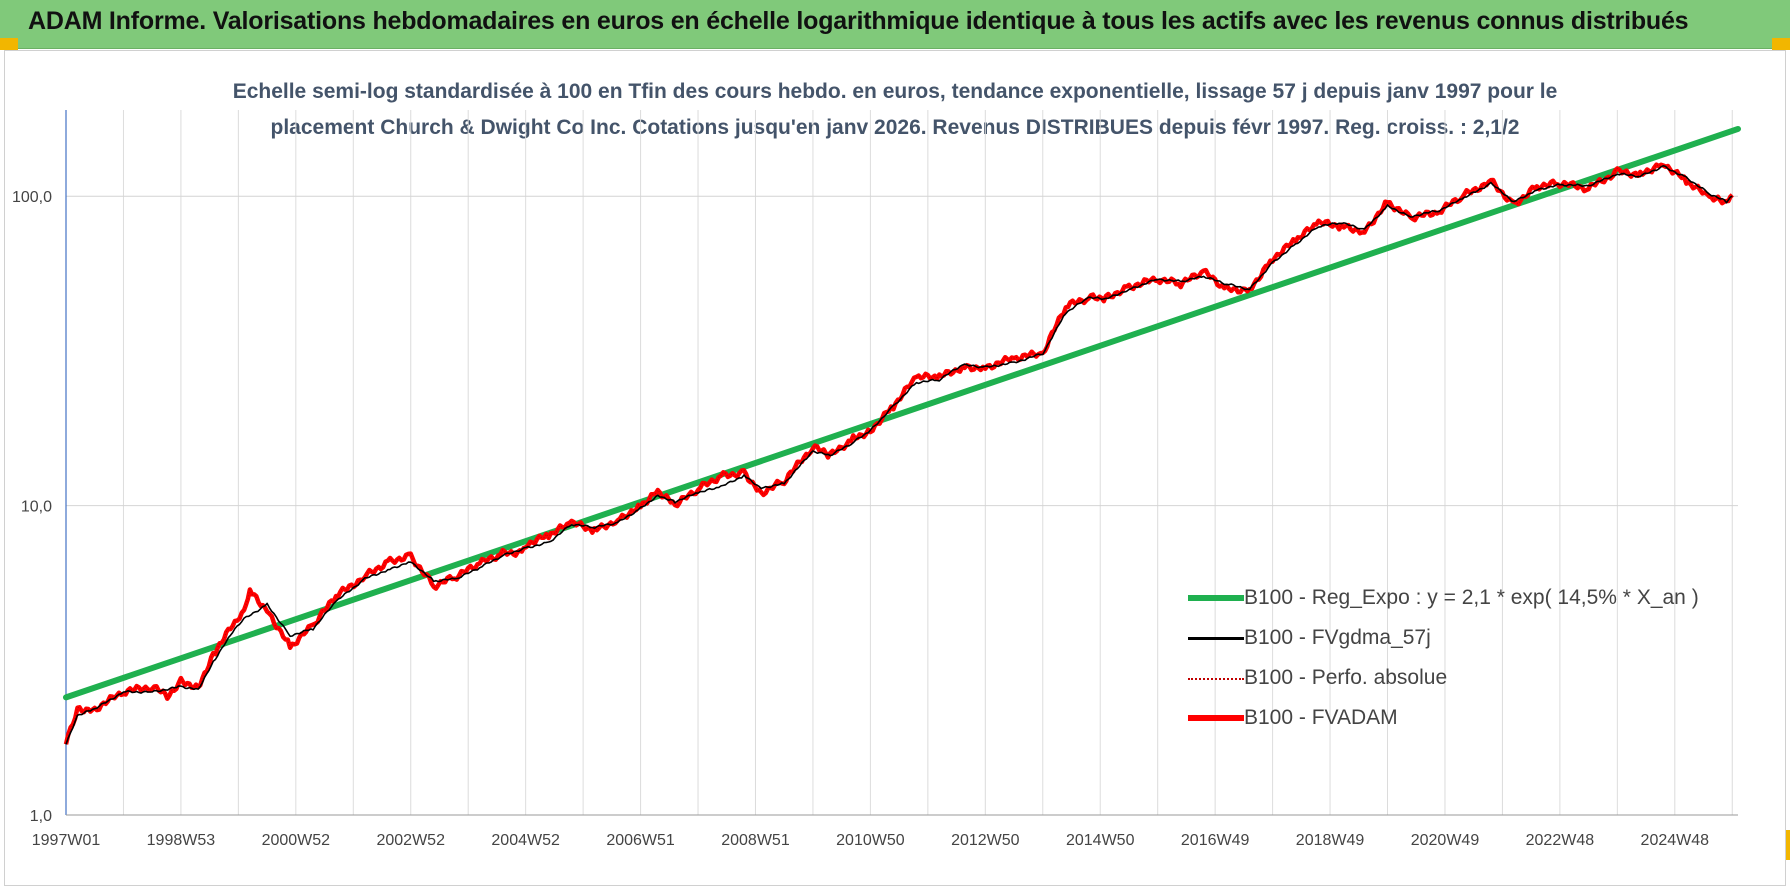 This screenshot has height=888, width=1790. I want to click on x-tick-label: 2018W49, so click(1330, 840).